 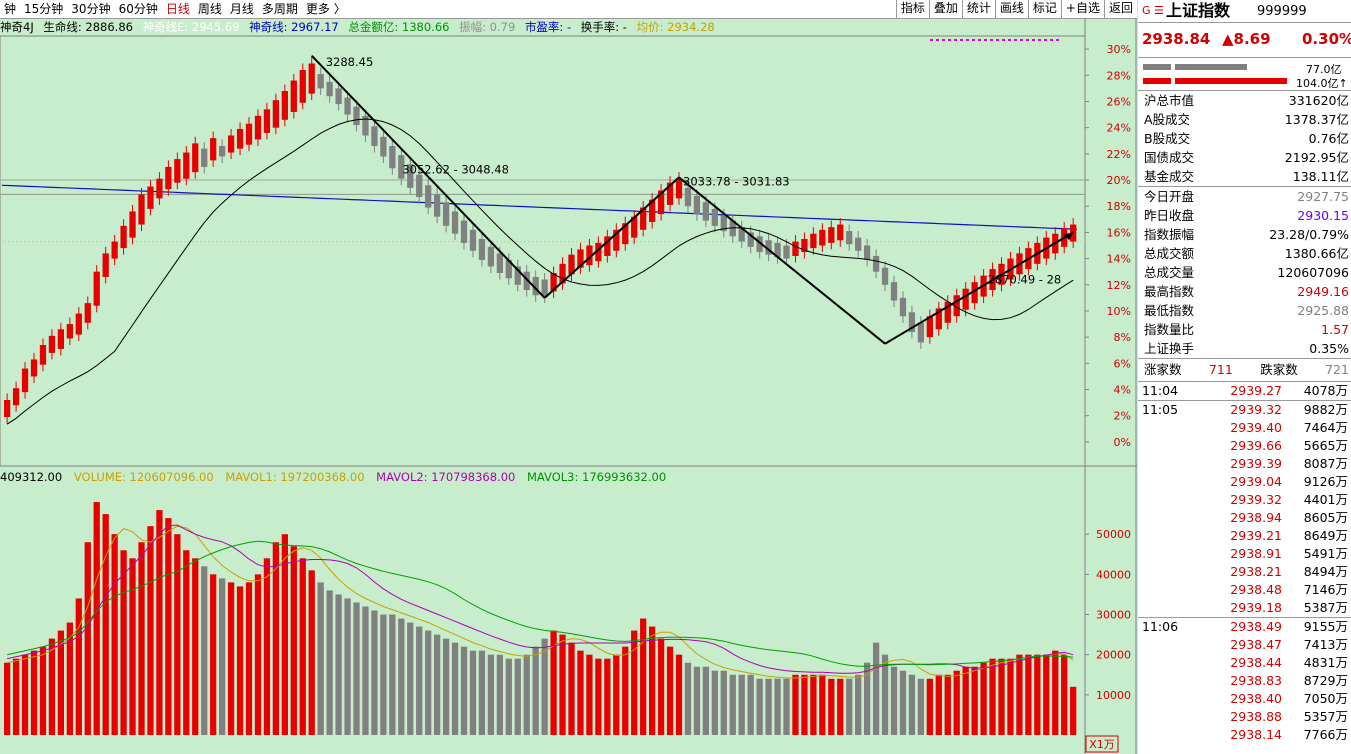 I want to click on tool-button: 返回, so click(x=1120, y=9).